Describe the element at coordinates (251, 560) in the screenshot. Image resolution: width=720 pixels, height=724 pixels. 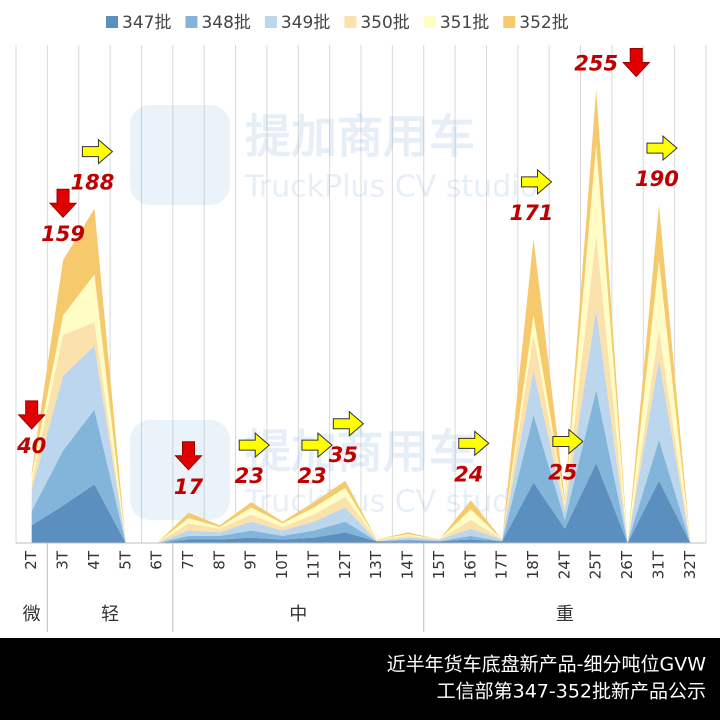
I see `x-tick-label: 9T` at that location.